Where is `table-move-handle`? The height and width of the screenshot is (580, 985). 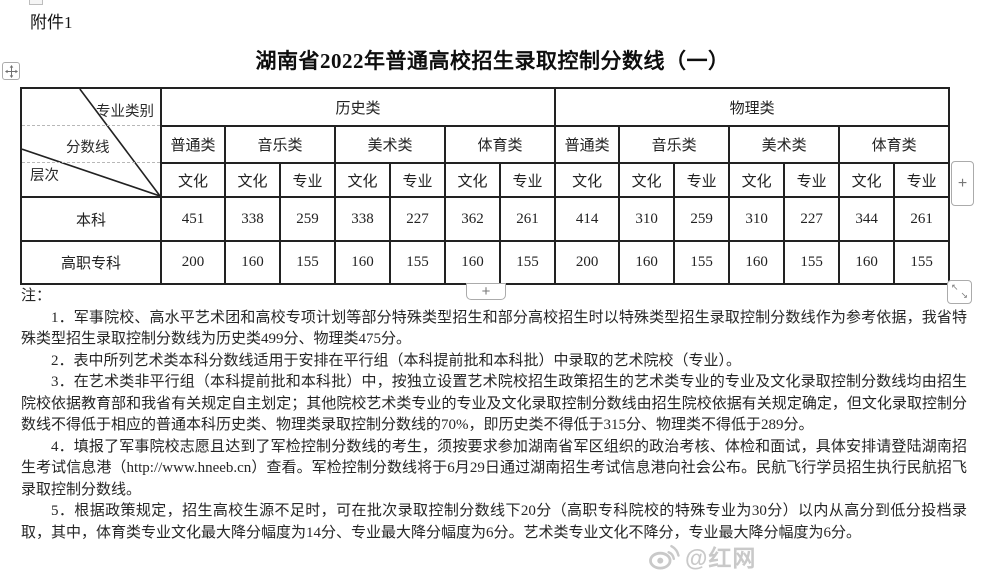 table-move-handle is located at coordinates (11, 71).